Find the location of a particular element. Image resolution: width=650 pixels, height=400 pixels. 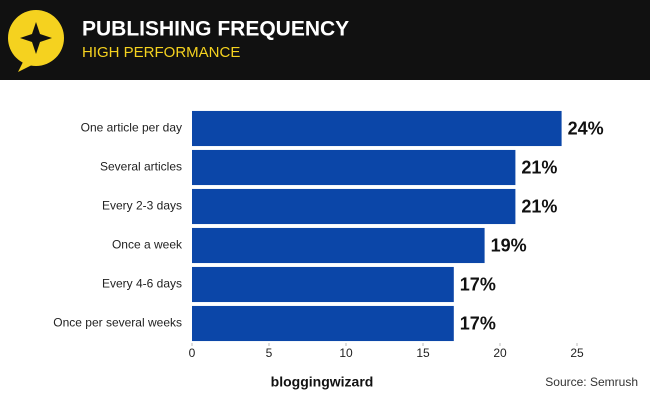

x-tick-label: 5 is located at coordinates (269, 353).